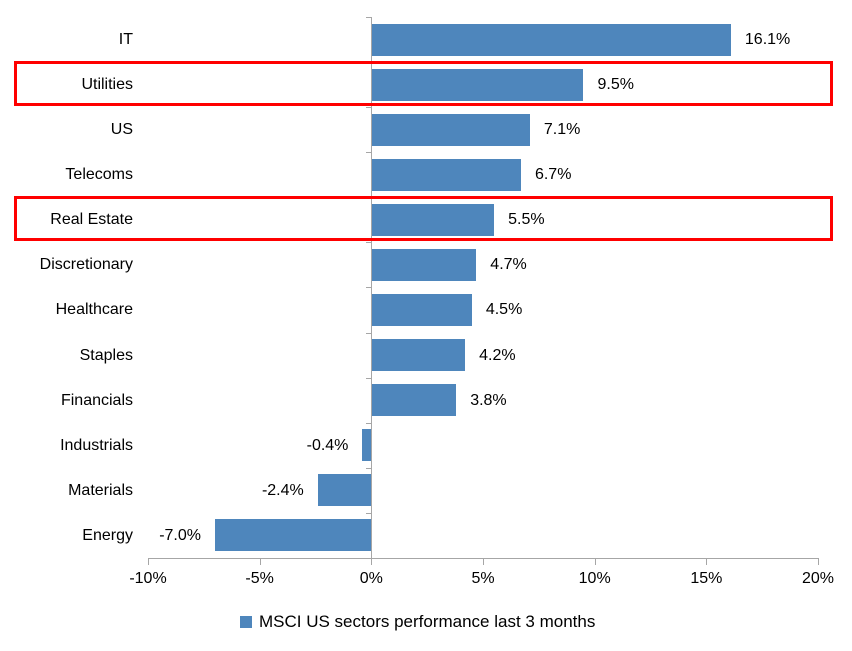 The image size is (852, 651). What do you see at coordinates (100, 490) in the screenshot?
I see `category-label-materials: Materials` at bounding box center [100, 490].